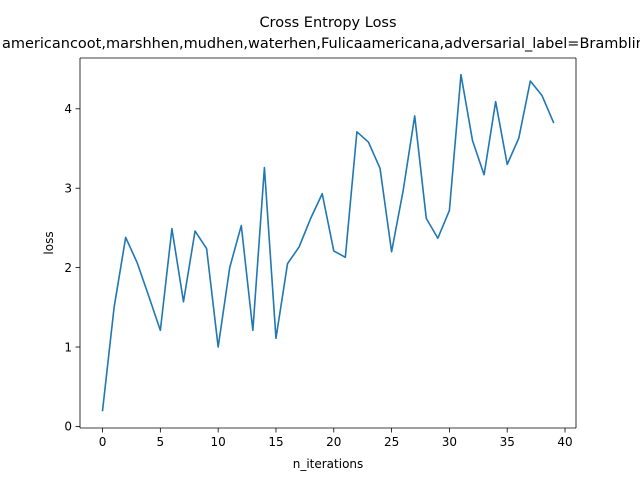  I want to click on y-tick-label: 3, so click(68, 189).